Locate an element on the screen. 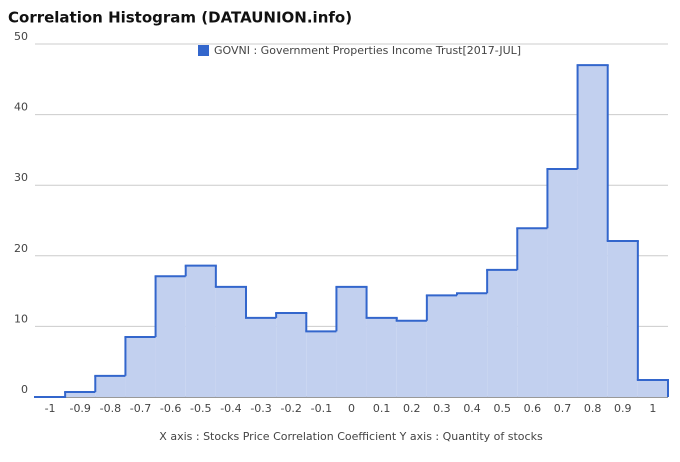 This screenshot has width=680, height=462. y-tick-label: 20 is located at coordinates (21, 248).